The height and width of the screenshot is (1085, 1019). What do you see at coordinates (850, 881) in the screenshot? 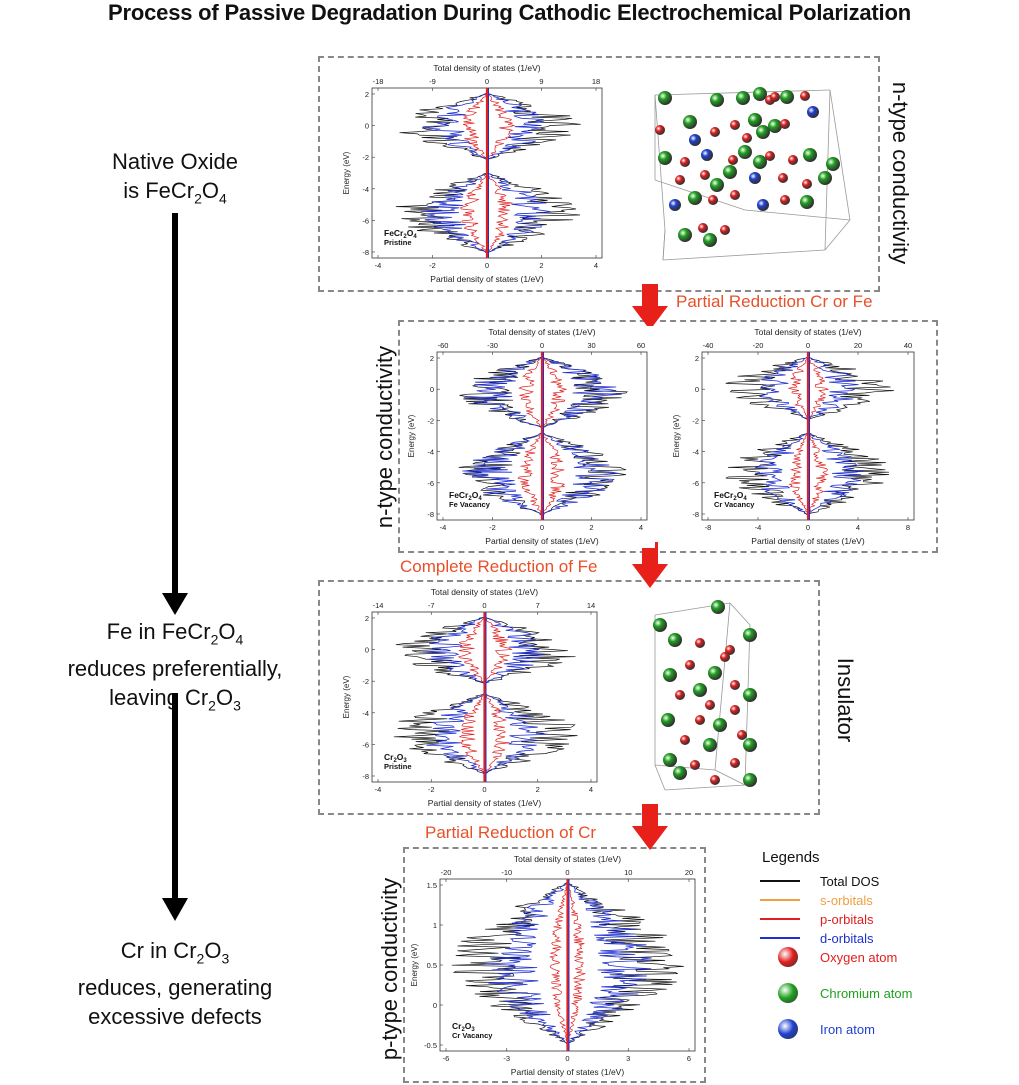
I see `legend-label: Total DOS` at bounding box center [850, 881].